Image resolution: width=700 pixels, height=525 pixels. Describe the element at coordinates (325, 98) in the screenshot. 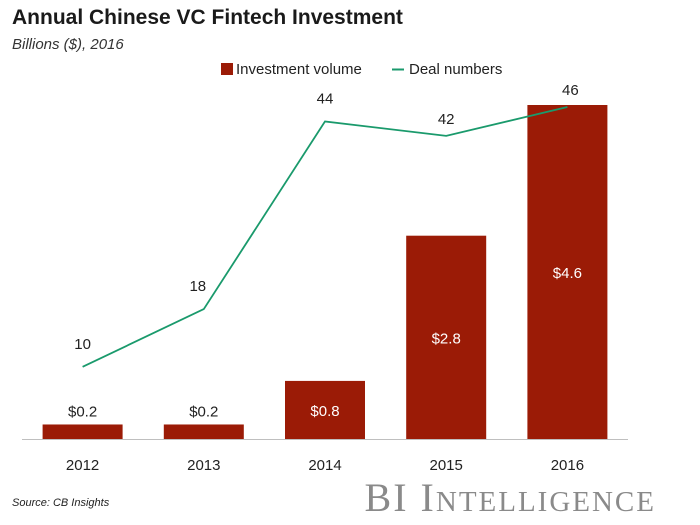

I see `deal-label-2014: 44` at that location.